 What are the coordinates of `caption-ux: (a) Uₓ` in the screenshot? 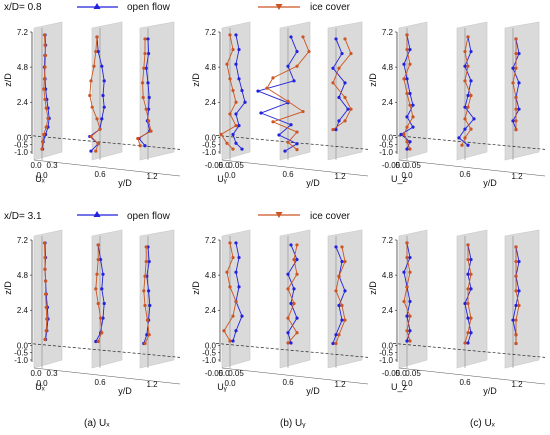 It's located at (97, 423).